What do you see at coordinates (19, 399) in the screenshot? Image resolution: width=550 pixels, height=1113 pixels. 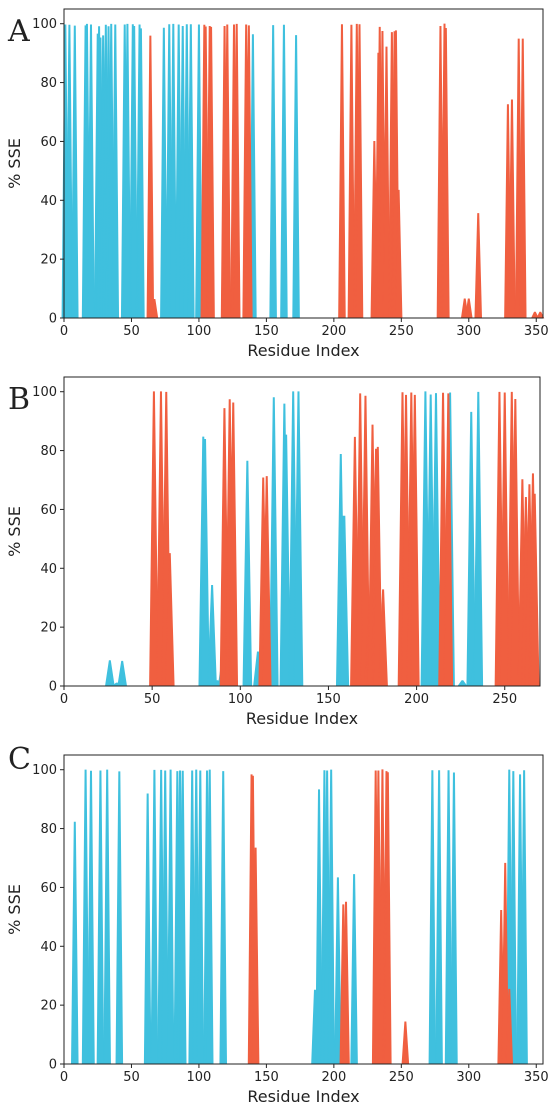 I see `panel-label-b: B` at bounding box center [19, 399].